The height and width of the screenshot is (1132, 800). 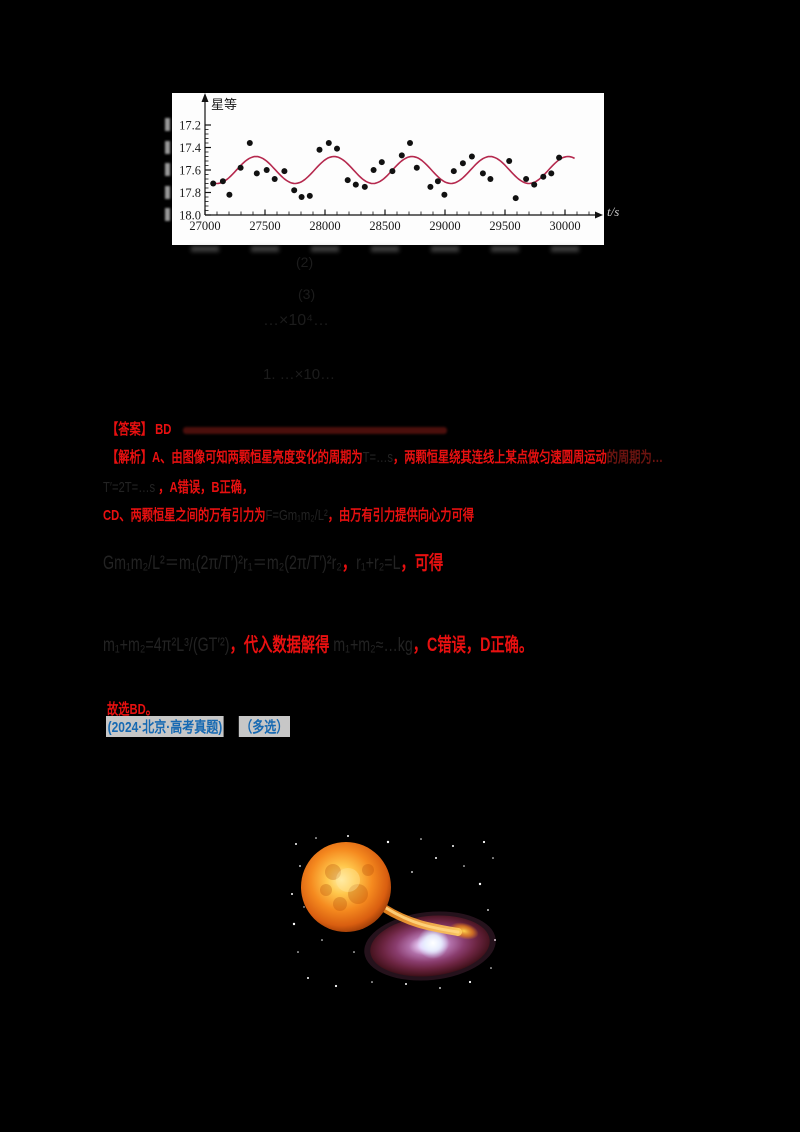 I want to click on solution-segment: 【答案】, so click(x=130, y=429).